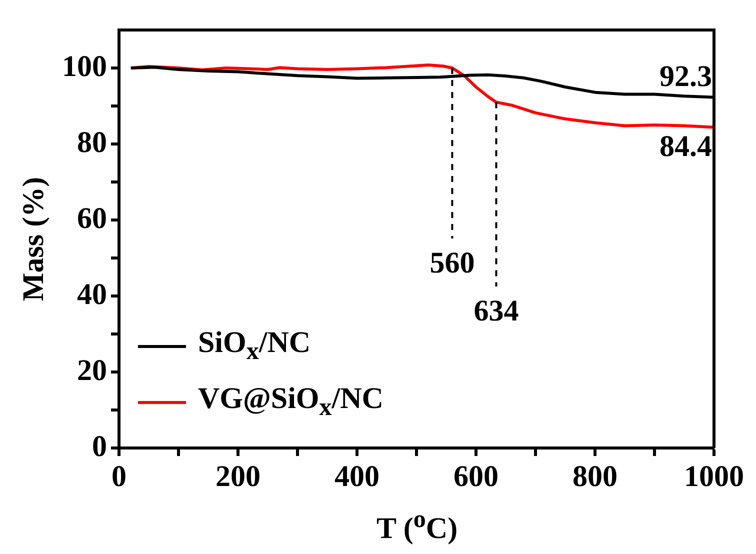 Image resolution: width=756 pixels, height=554 pixels. Describe the element at coordinates (595, 476) in the screenshot. I see `x-tick-label: 800` at that location.